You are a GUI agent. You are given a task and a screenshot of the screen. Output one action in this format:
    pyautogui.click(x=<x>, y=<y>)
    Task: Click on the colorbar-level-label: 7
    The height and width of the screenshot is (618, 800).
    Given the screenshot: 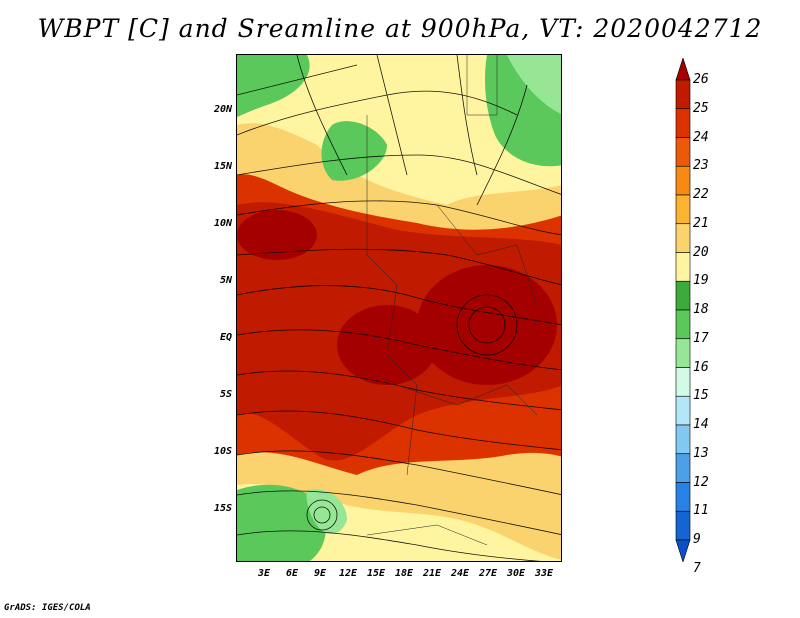 What is the action you would take?
    pyautogui.click(x=697, y=568)
    